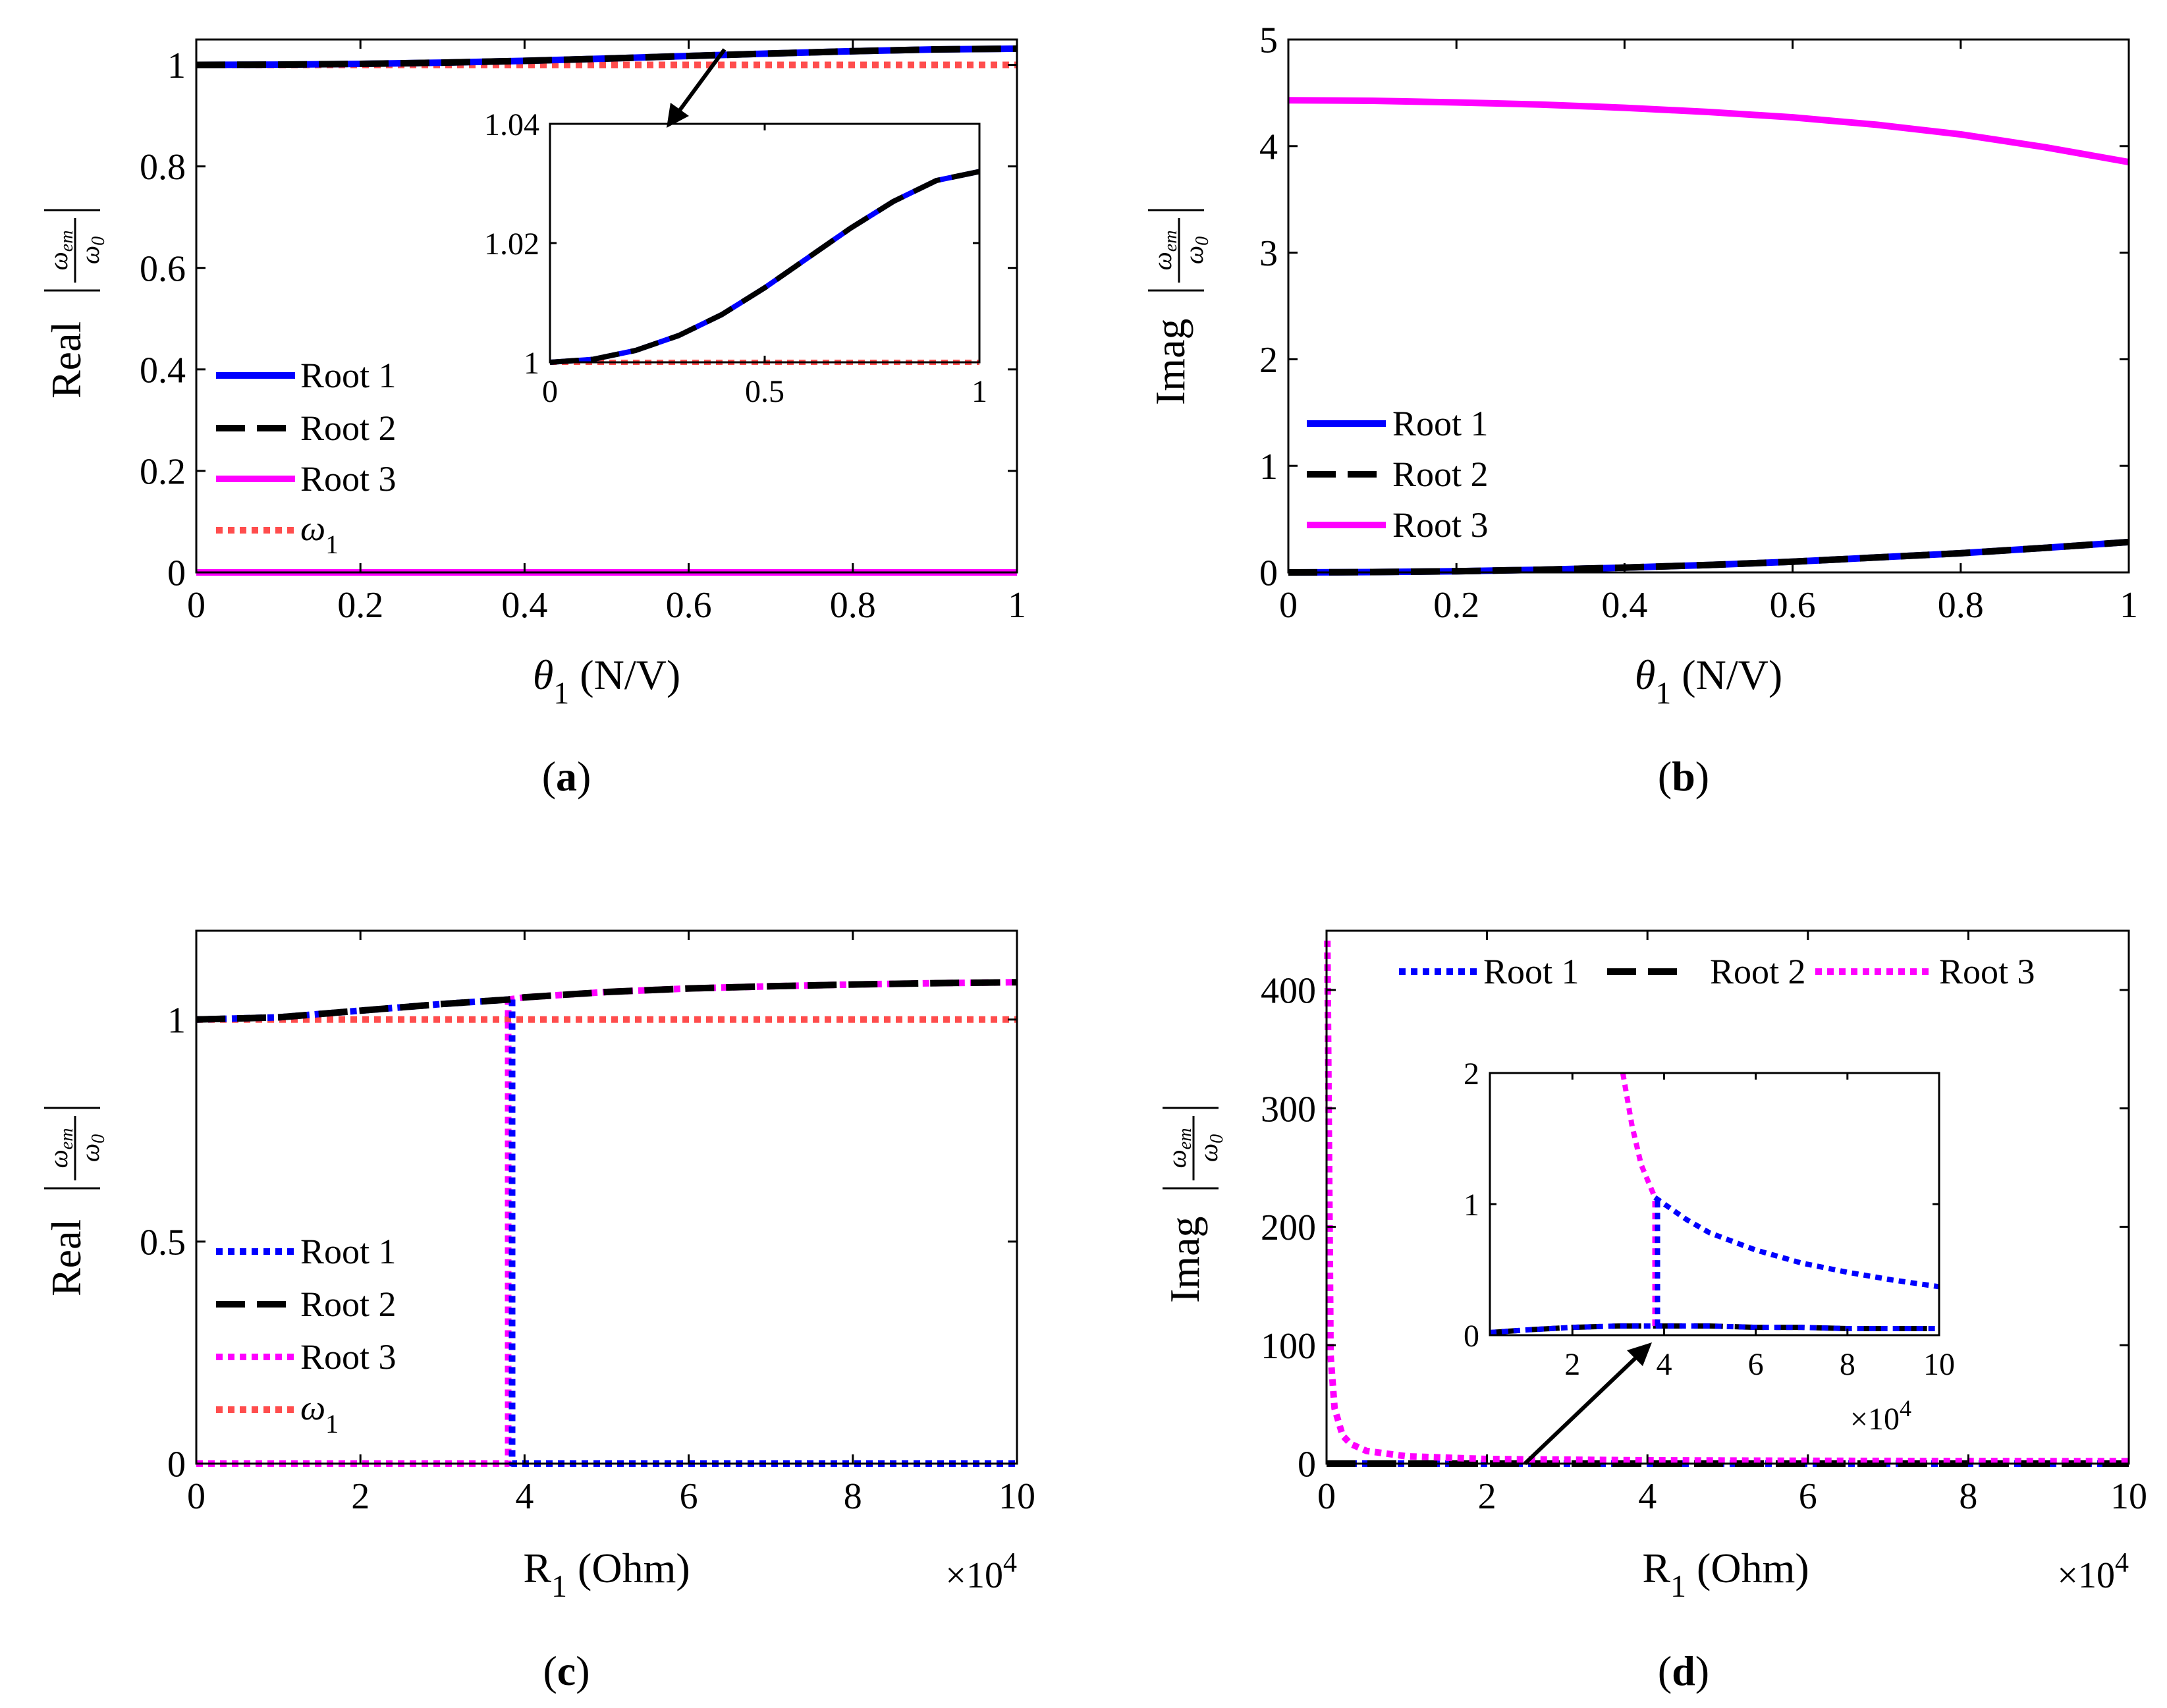 This screenshot has width=2167, height=1708. Describe the element at coordinates (319, 1413) in the screenshot. I see `c-legend-label-omega: ω1` at that location.